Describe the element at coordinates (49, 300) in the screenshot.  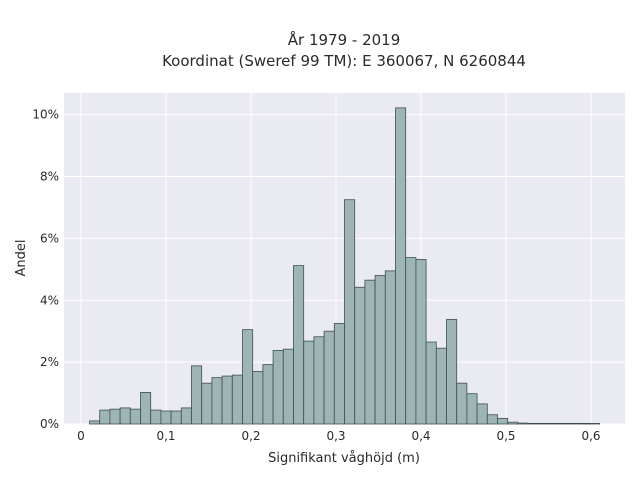
I see `y-tick-label: 4%` at that location.